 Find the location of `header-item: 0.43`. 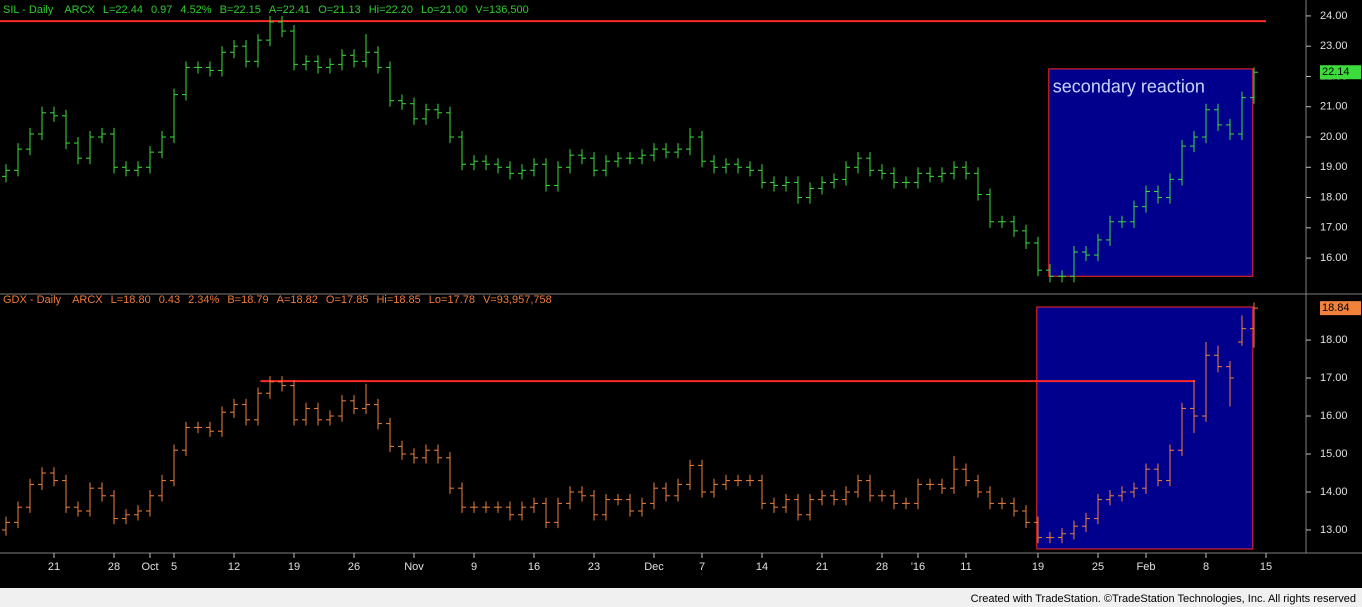

header-item: 0.43 is located at coordinates (169, 300).